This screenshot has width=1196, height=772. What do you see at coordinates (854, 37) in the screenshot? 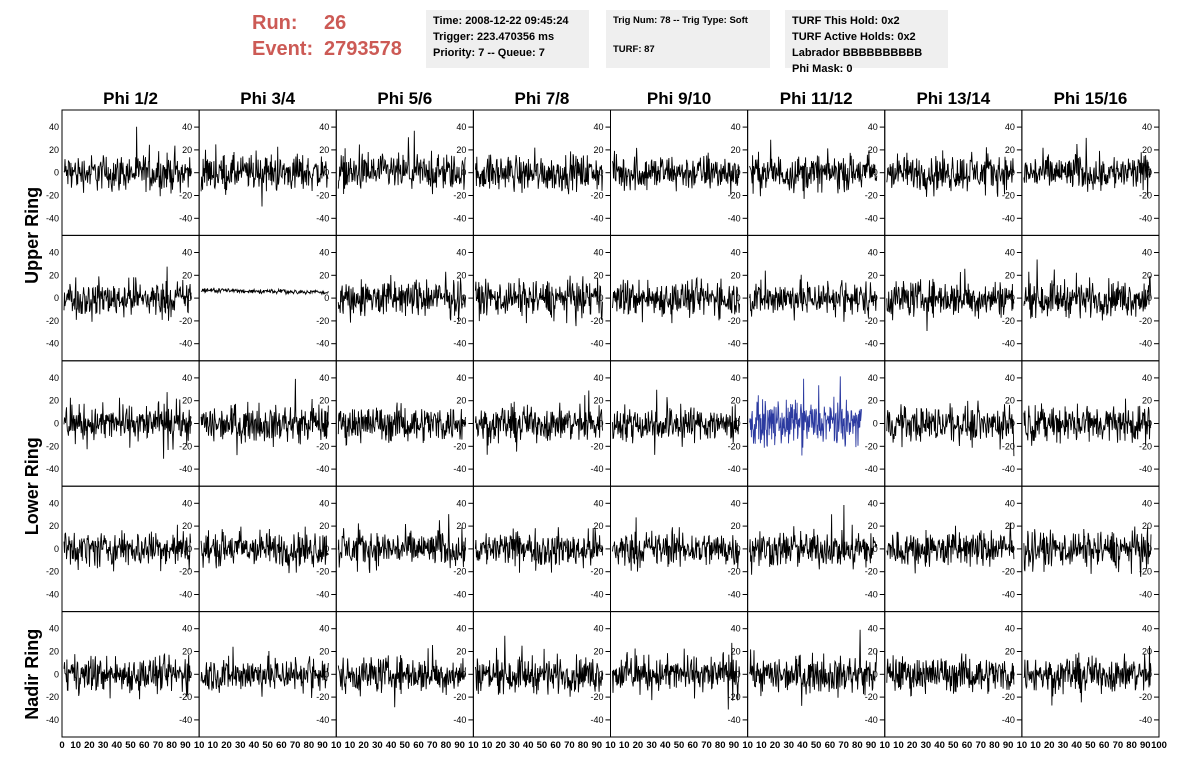
I see `active-holds-line: TURF Active Holds: 0x2` at bounding box center [854, 37].